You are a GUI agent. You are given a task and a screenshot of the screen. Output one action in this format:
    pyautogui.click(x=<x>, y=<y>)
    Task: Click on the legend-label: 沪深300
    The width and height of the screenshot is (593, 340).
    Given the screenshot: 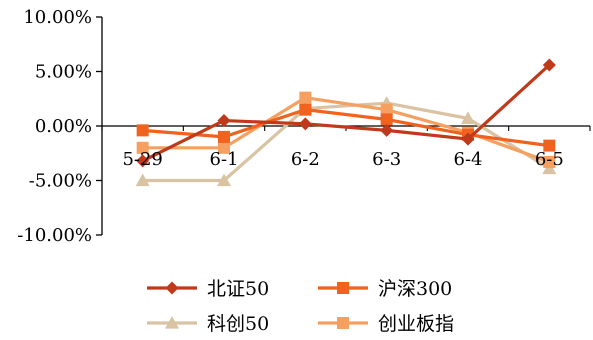 What is the action you would take?
    pyautogui.click(x=415, y=289)
    